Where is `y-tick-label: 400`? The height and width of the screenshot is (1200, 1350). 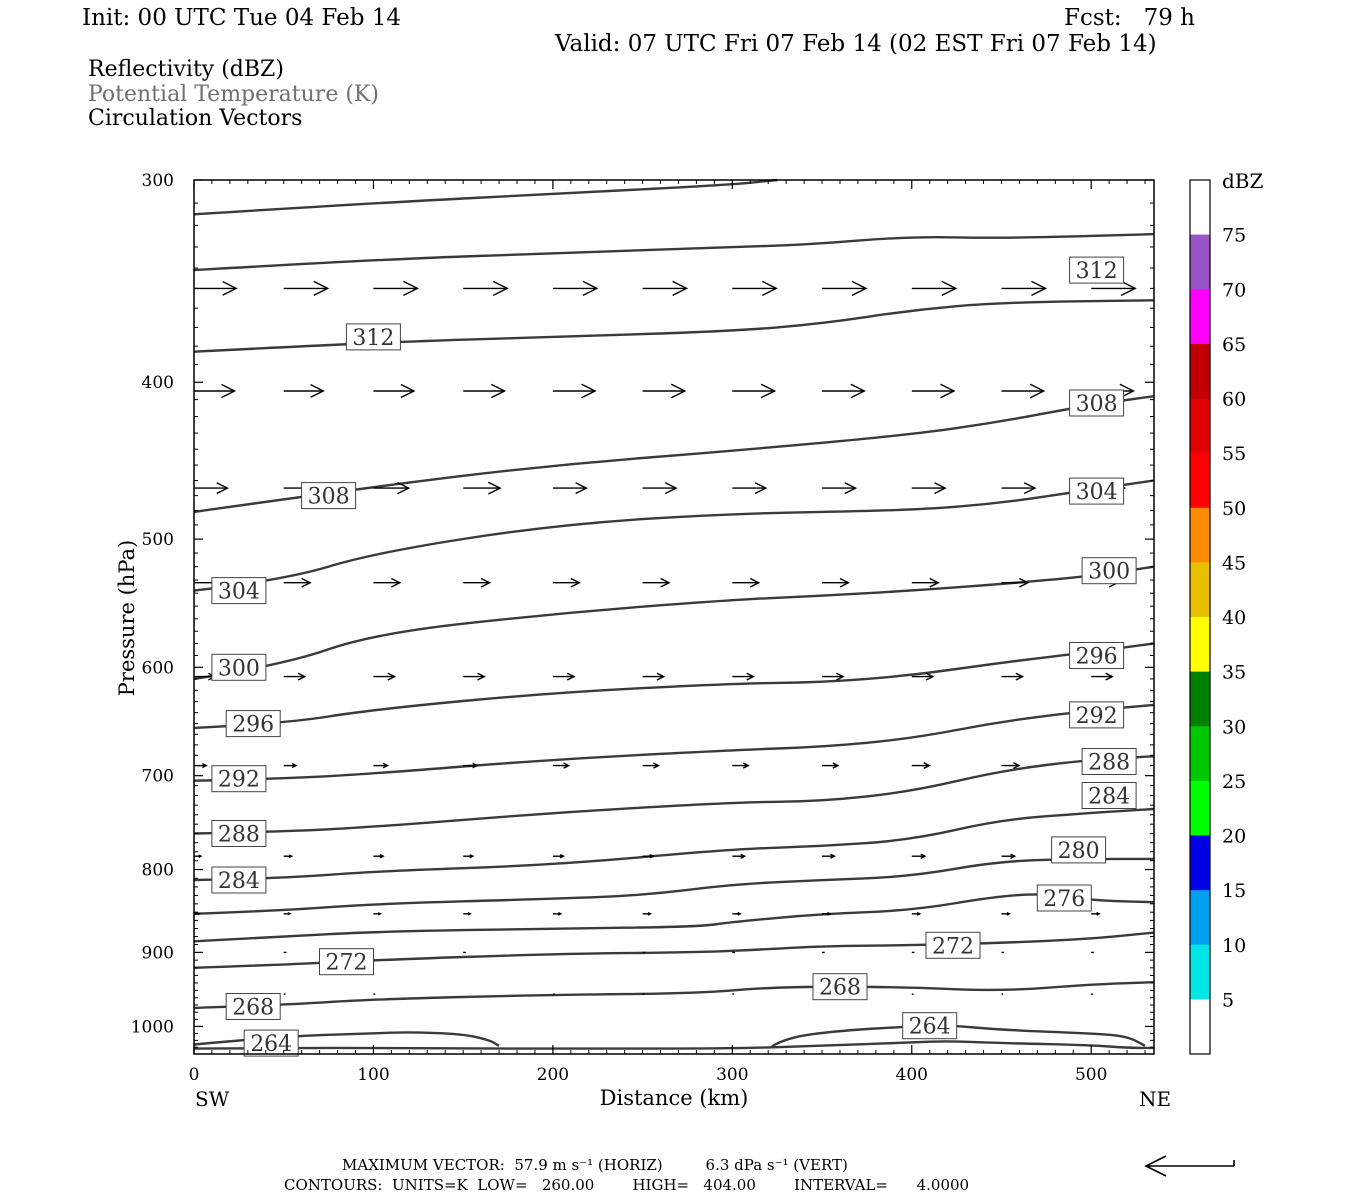
y-tick-label: 400 is located at coordinates (158, 383).